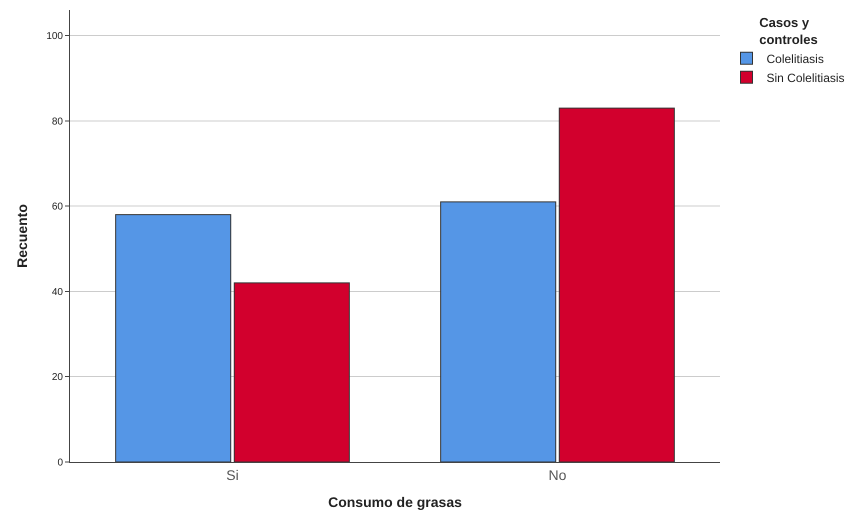 This screenshot has height=522, width=860. Describe the element at coordinates (795, 59) in the screenshot. I see `legend-label: Colelitiasis` at that location.